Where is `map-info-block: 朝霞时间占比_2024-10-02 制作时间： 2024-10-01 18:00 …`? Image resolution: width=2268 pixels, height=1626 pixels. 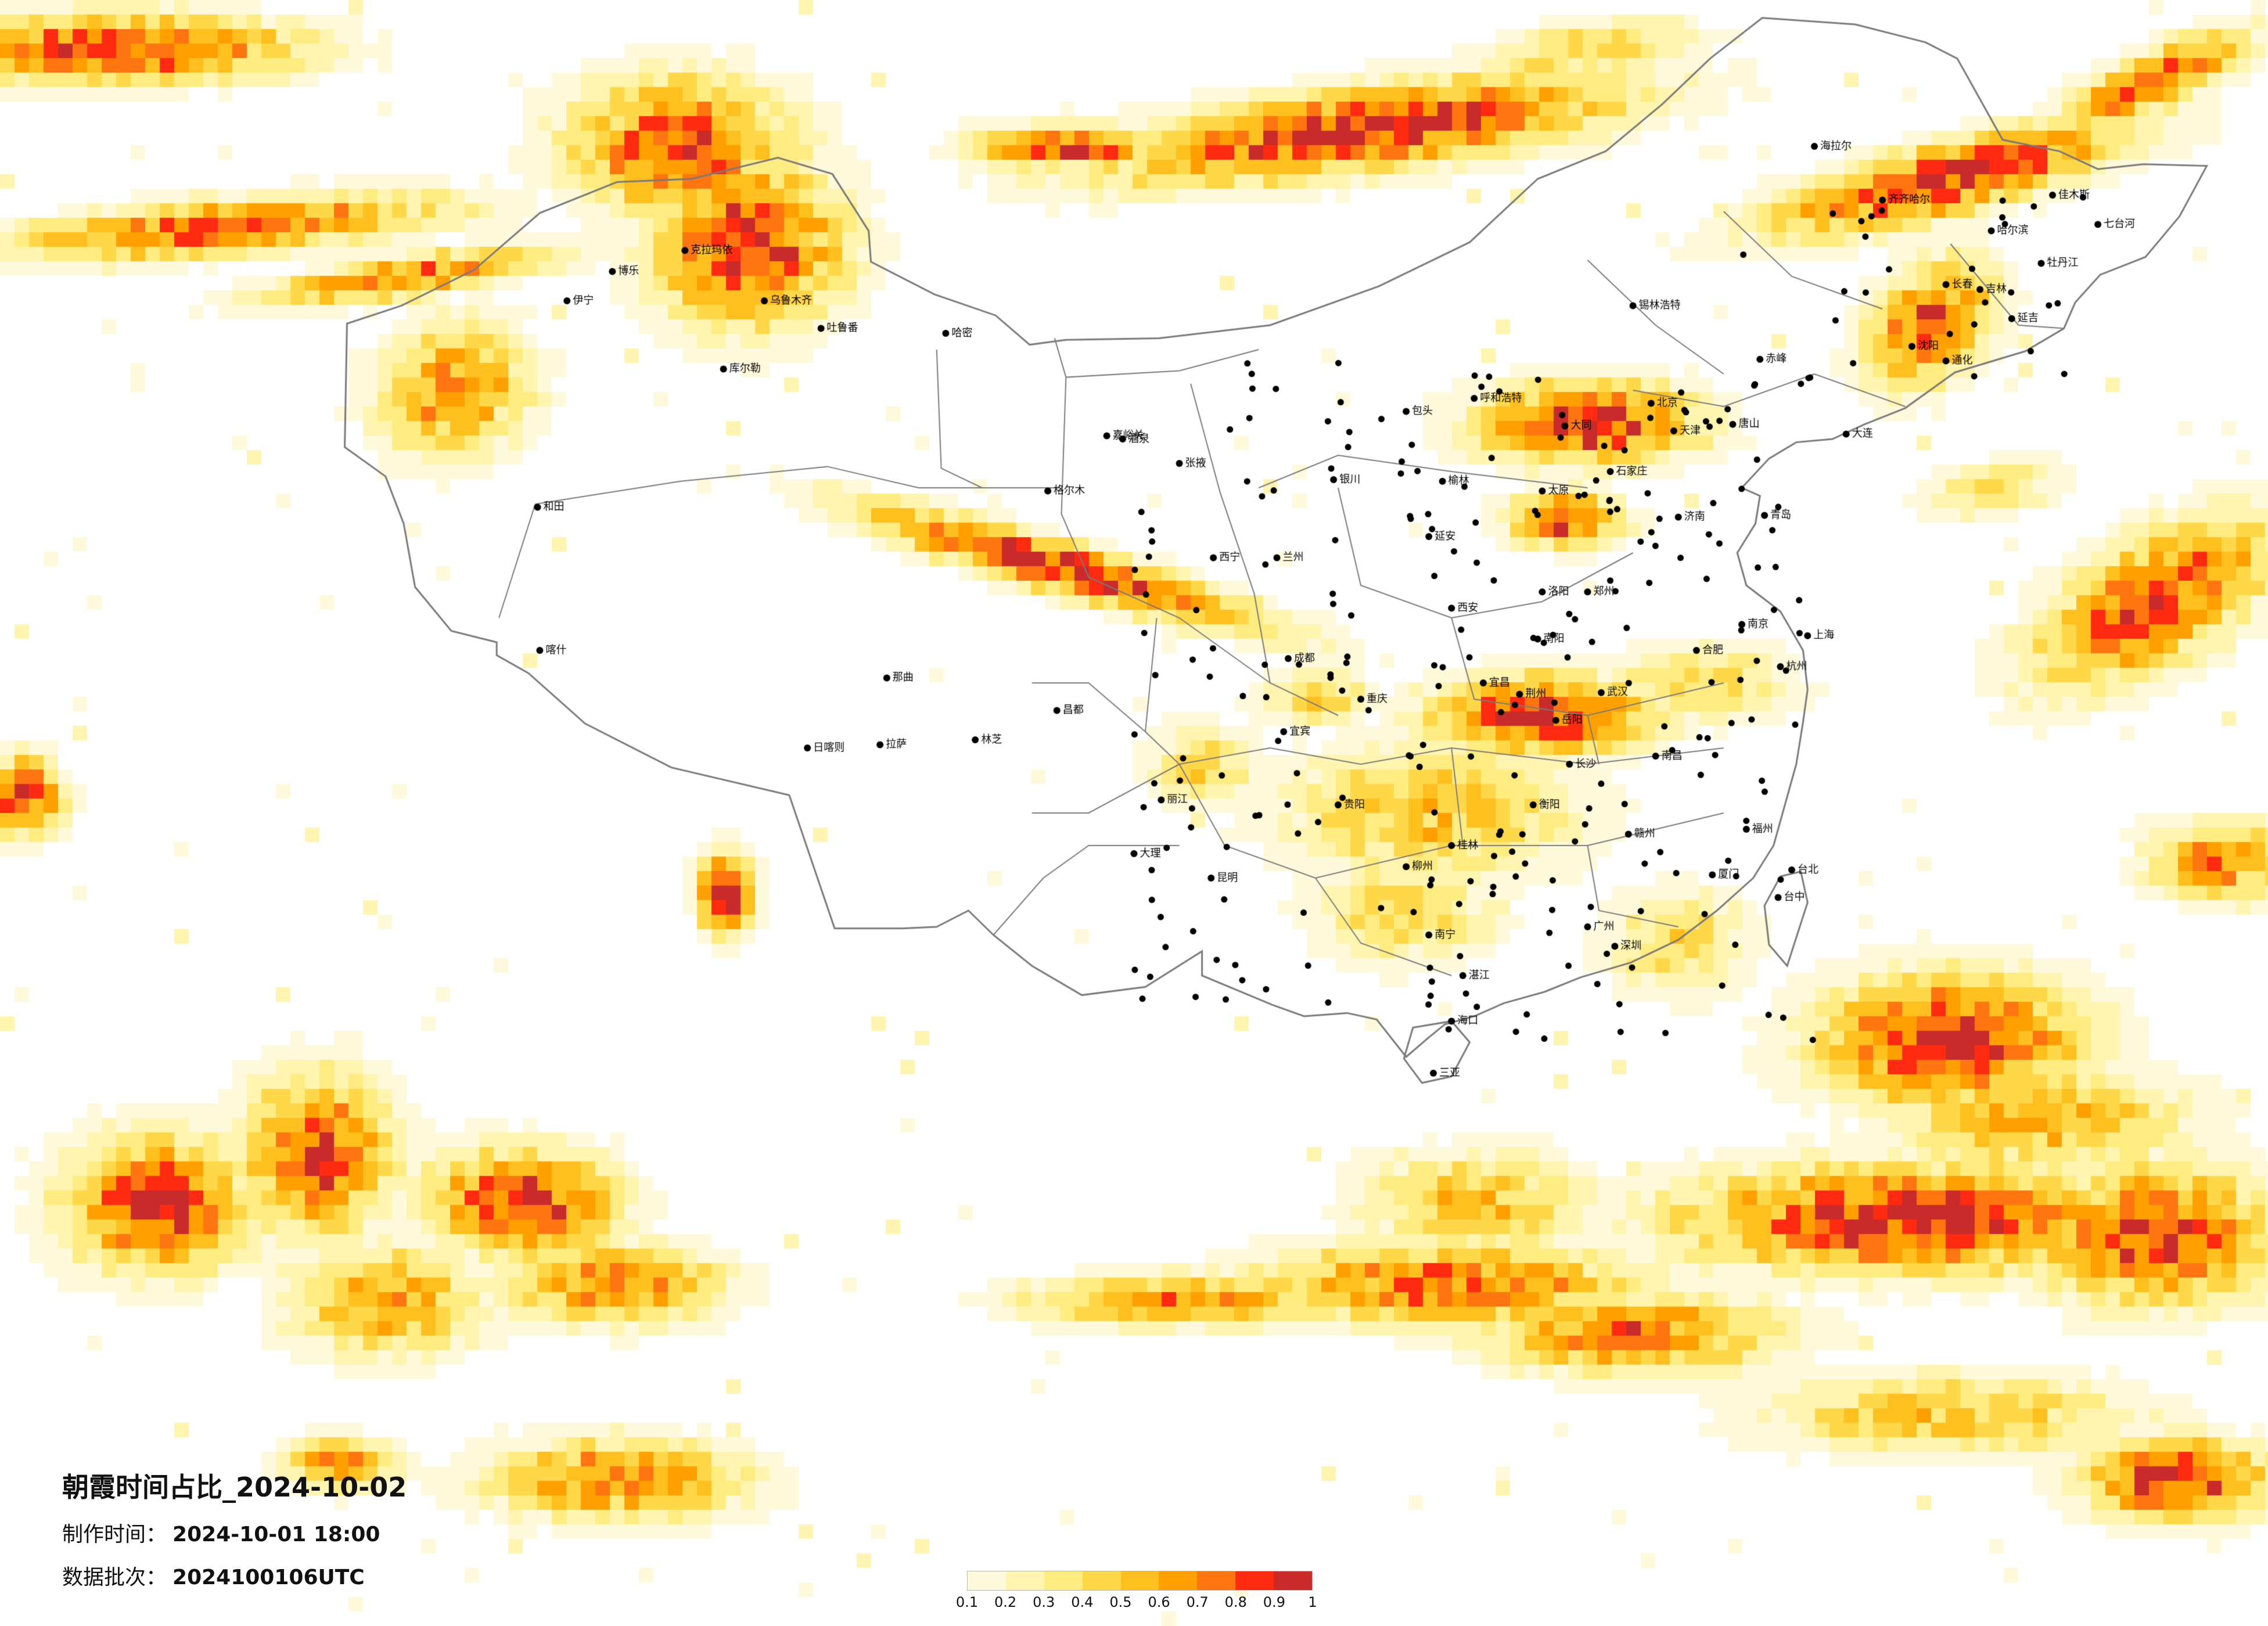 map-info-block: 朝霞时间占比_2024-10-02 制作时间： 2024-10-01 18:00 … is located at coordinates (234, 1528).